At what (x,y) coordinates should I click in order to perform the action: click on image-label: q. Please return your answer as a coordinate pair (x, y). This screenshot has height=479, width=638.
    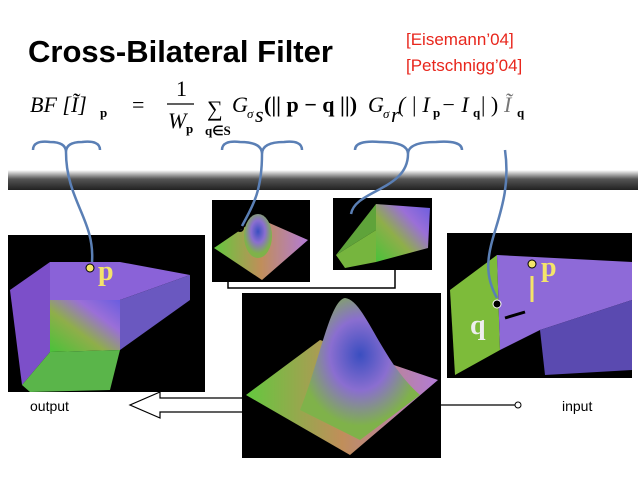
    Looking at the image, I should click on (478, 325).